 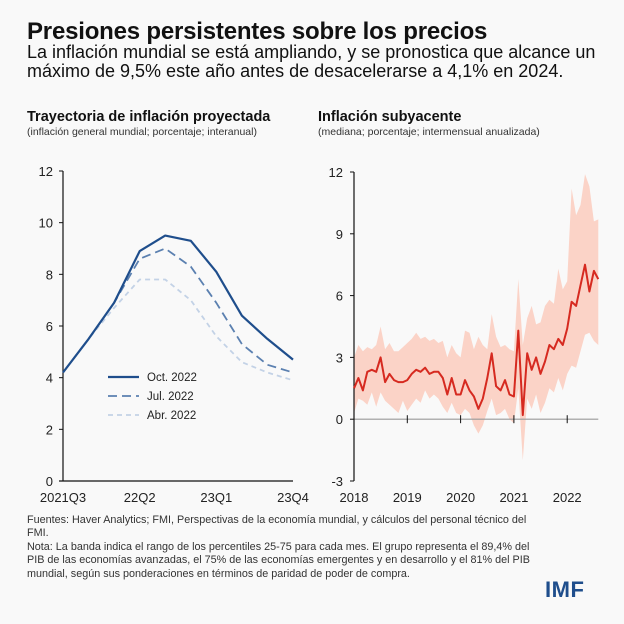 What do you see at coordinates (63, 497) in the screenshot?
I see `x-tick-label: 2021Q3` at bounding box center [63, 497].